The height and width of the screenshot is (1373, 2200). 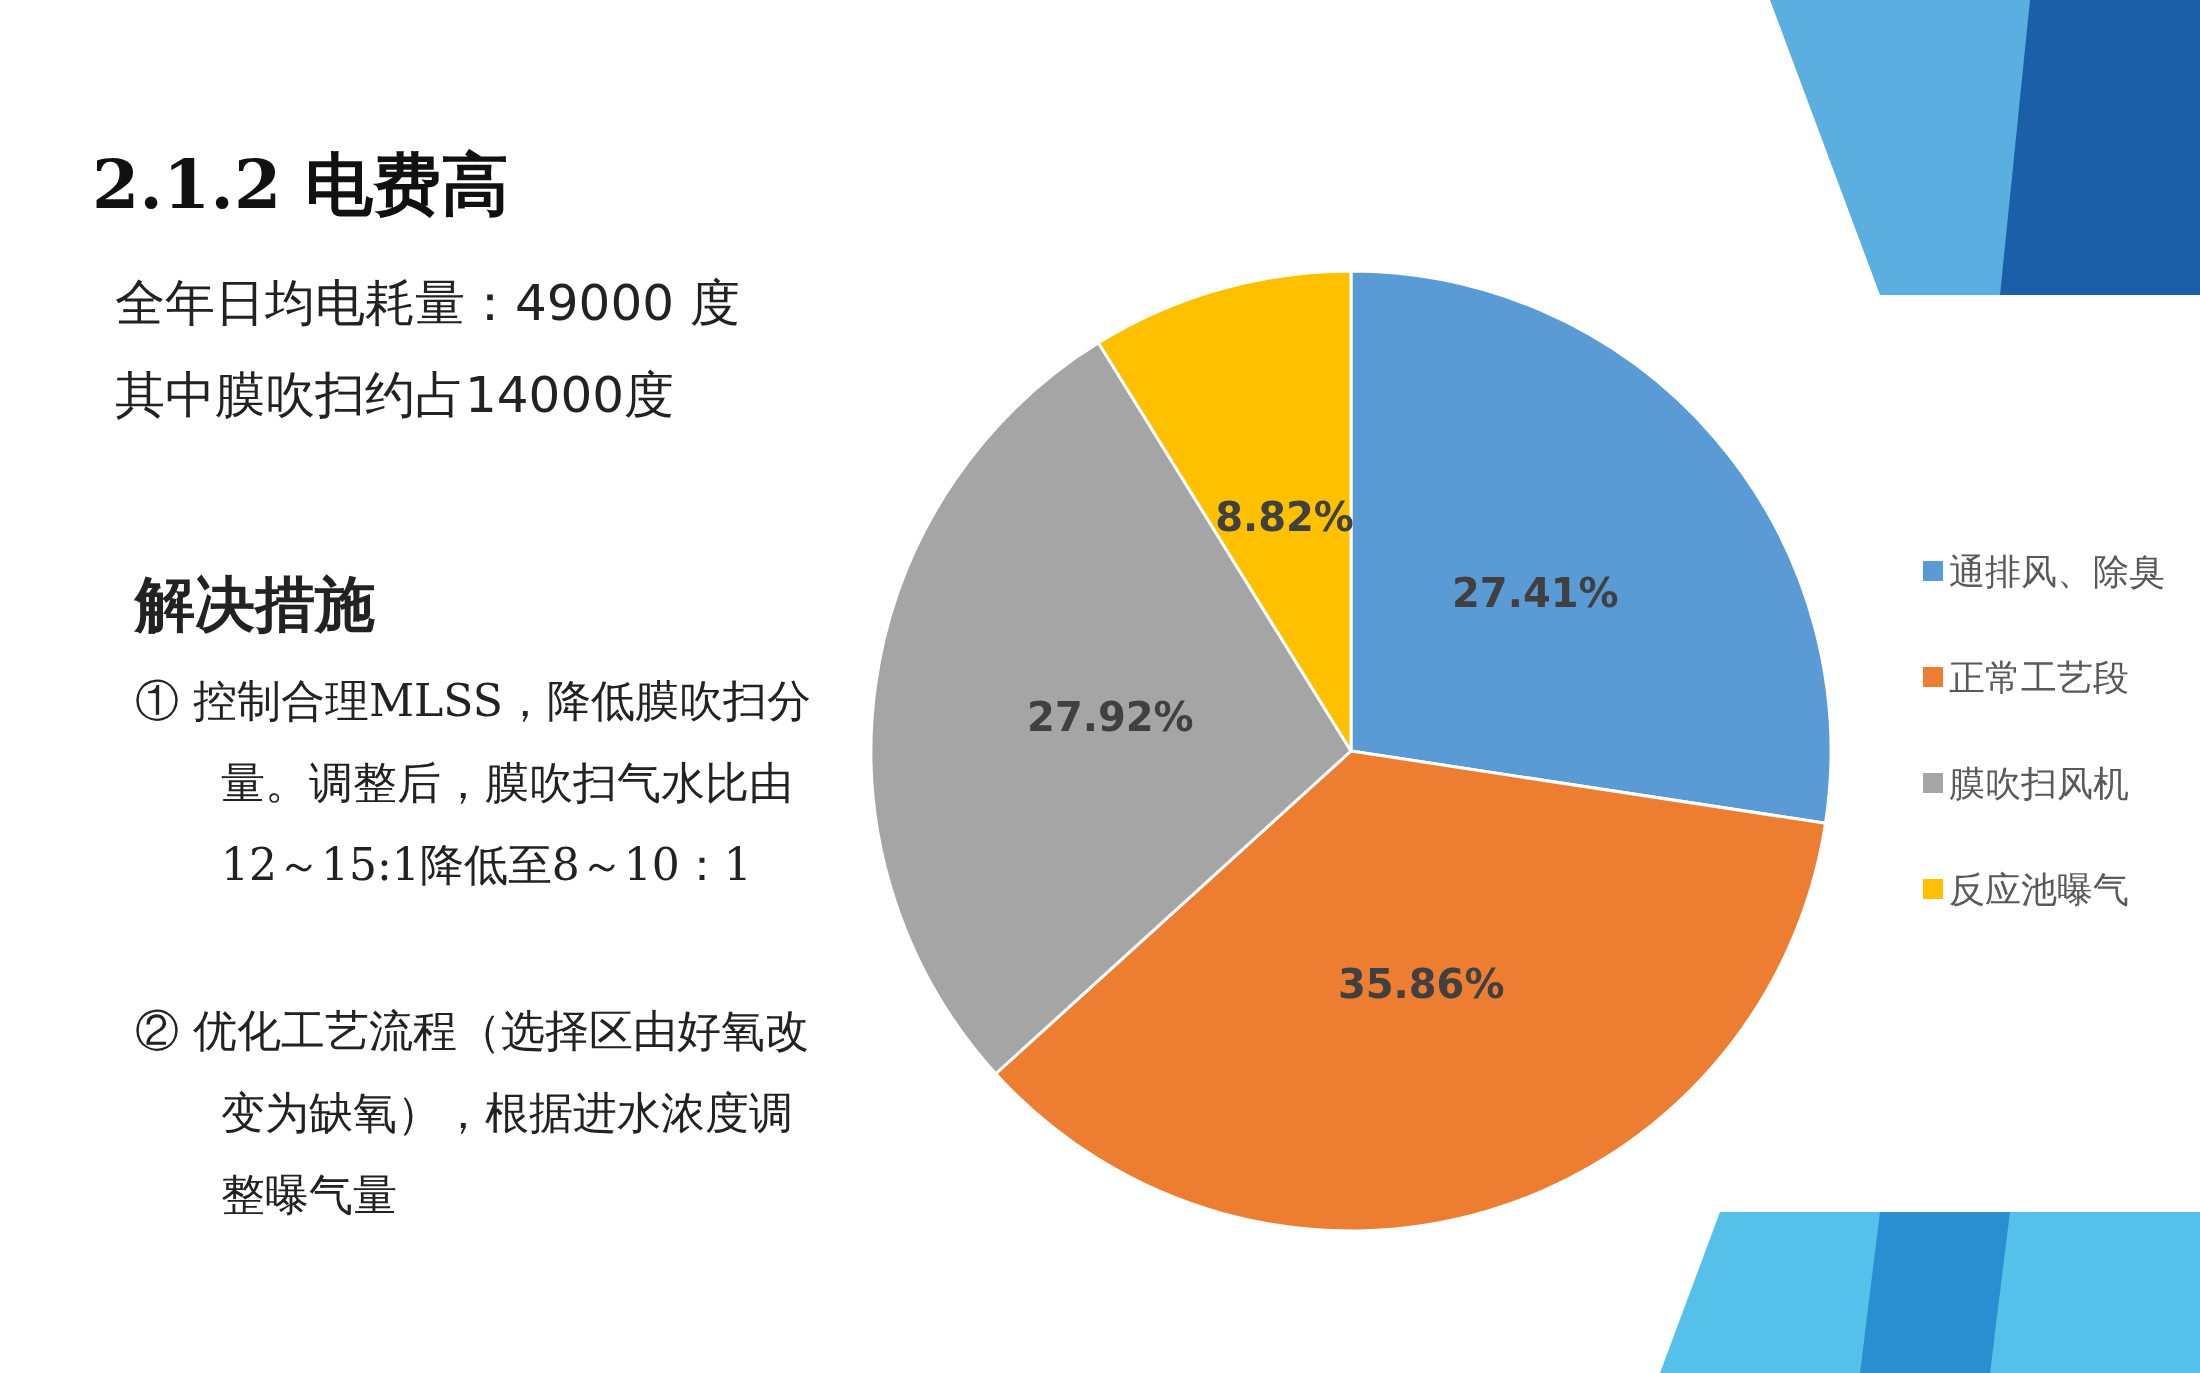 What do you see at coordinates (1421, 983) in the screenshot?
I see `data-label: 35.86%` at bounding box center [1421, 983].